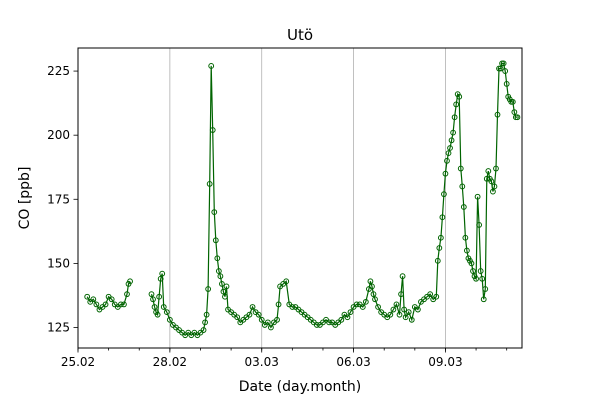 This screenshot has height=400, width=600. Describe the element at coordinates (58, 327) in the screenshot. I see `y-tick-label: 125` at that location.